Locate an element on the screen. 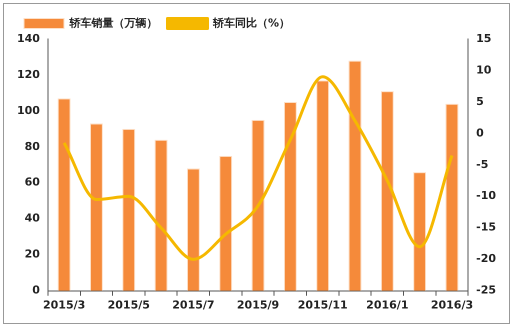 This screenshot has width=515, height=329. y2-tick-label: 5 is located at coordinates (480, 101).